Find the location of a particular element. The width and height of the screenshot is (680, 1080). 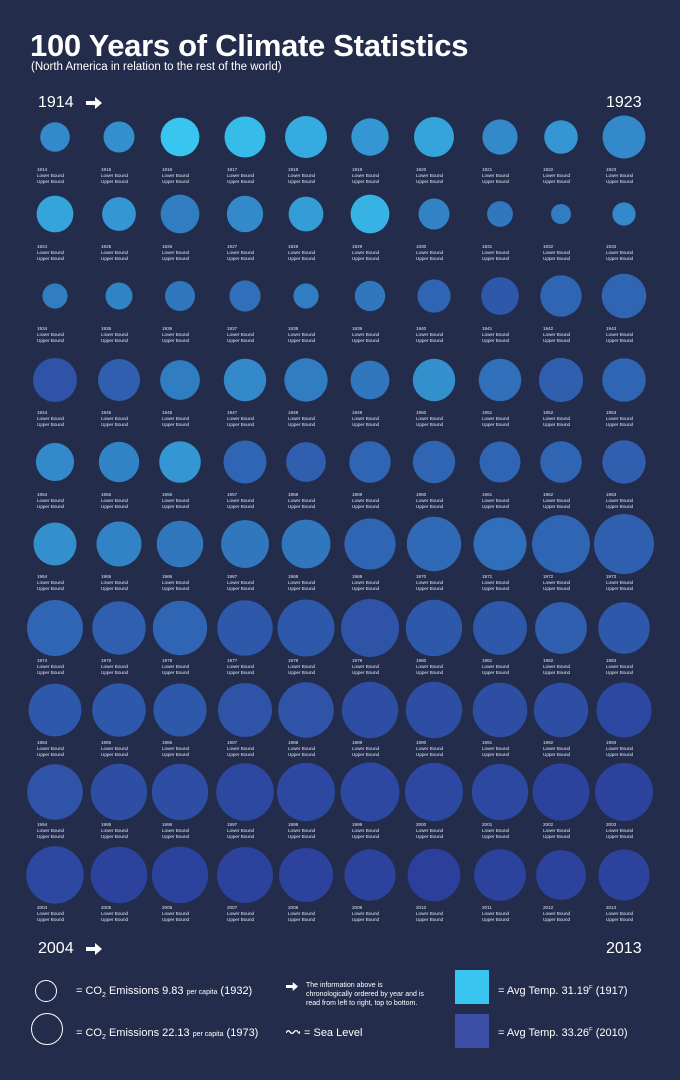

year-circle-2010 is located at coordinates (434, 875).